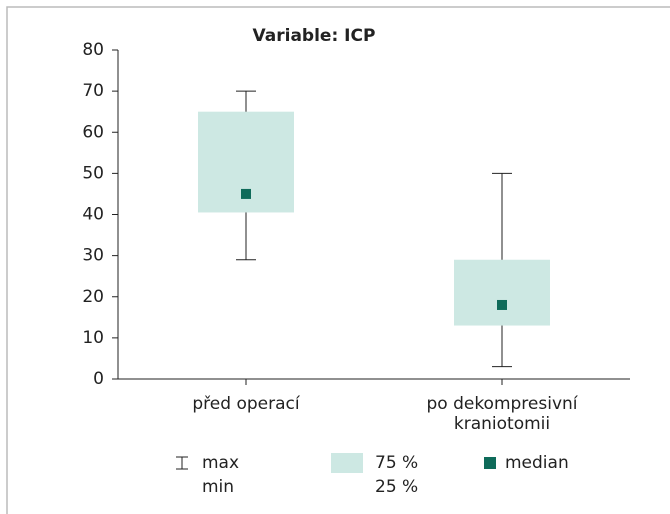 The image size is (670, 514). I want to click on legend-label: 25 %, so click(396, 487).